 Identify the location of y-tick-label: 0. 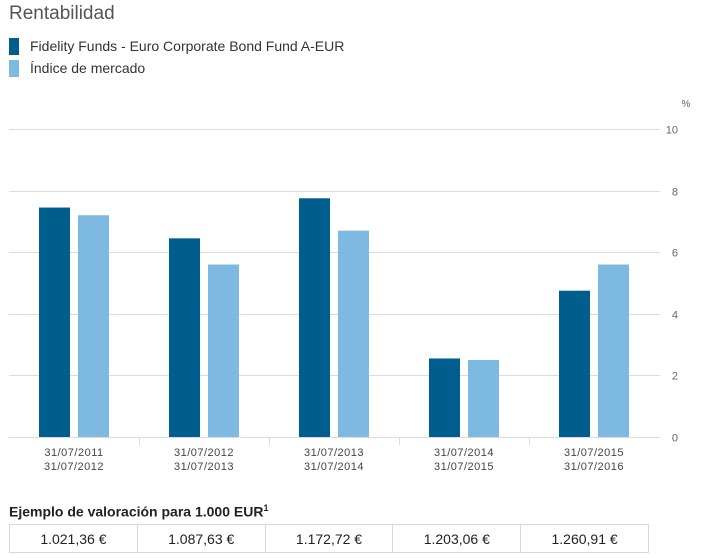
(675, 439).